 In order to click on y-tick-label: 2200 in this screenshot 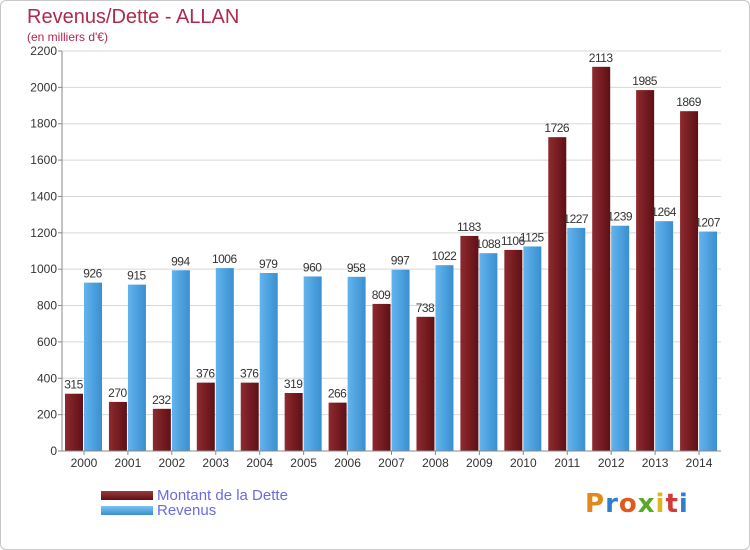, I will do `click(43, 51)`.